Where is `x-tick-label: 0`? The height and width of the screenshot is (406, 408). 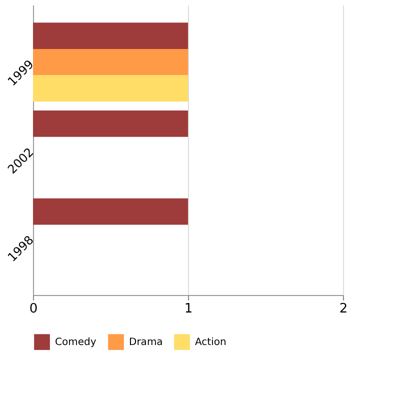 x-tick-label: 0 is located at coordinates (33, 309).